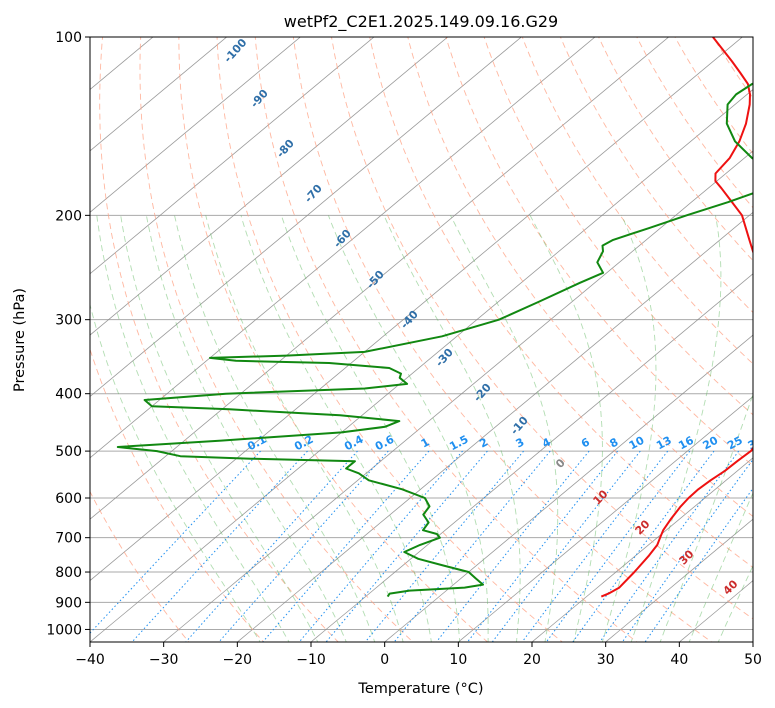 The image size is (775, 708). What do you see at coordinates (68, 452) in the screenshot?
I see `y-tick-label: 500` at bounding box center [68, 452].